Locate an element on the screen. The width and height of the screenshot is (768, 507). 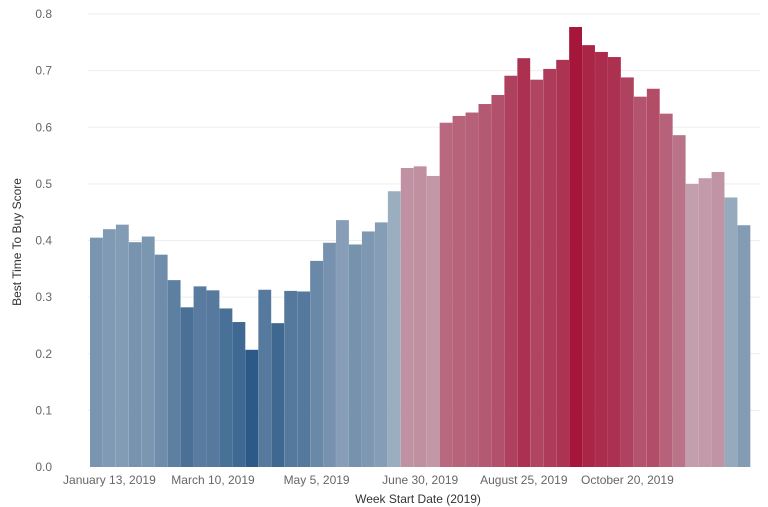
x-axis-title: Week Start Date (2019) is located at coordinates (418, 499).